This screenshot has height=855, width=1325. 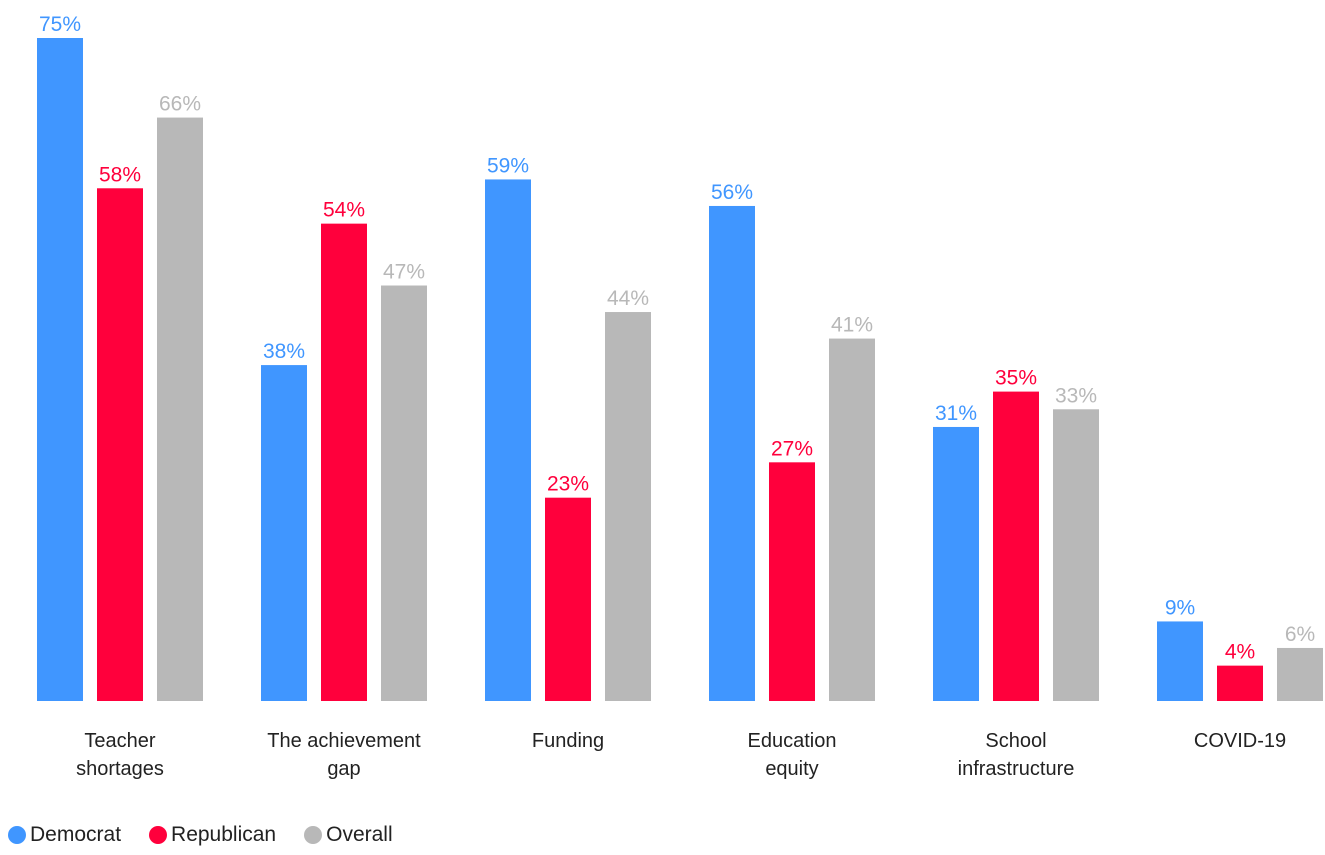 What do you see at coordinates (120, 755) in the screenshot?
I see `category-label-teacher-shortages: Teacher shortages` at bounding box center [120, 755].